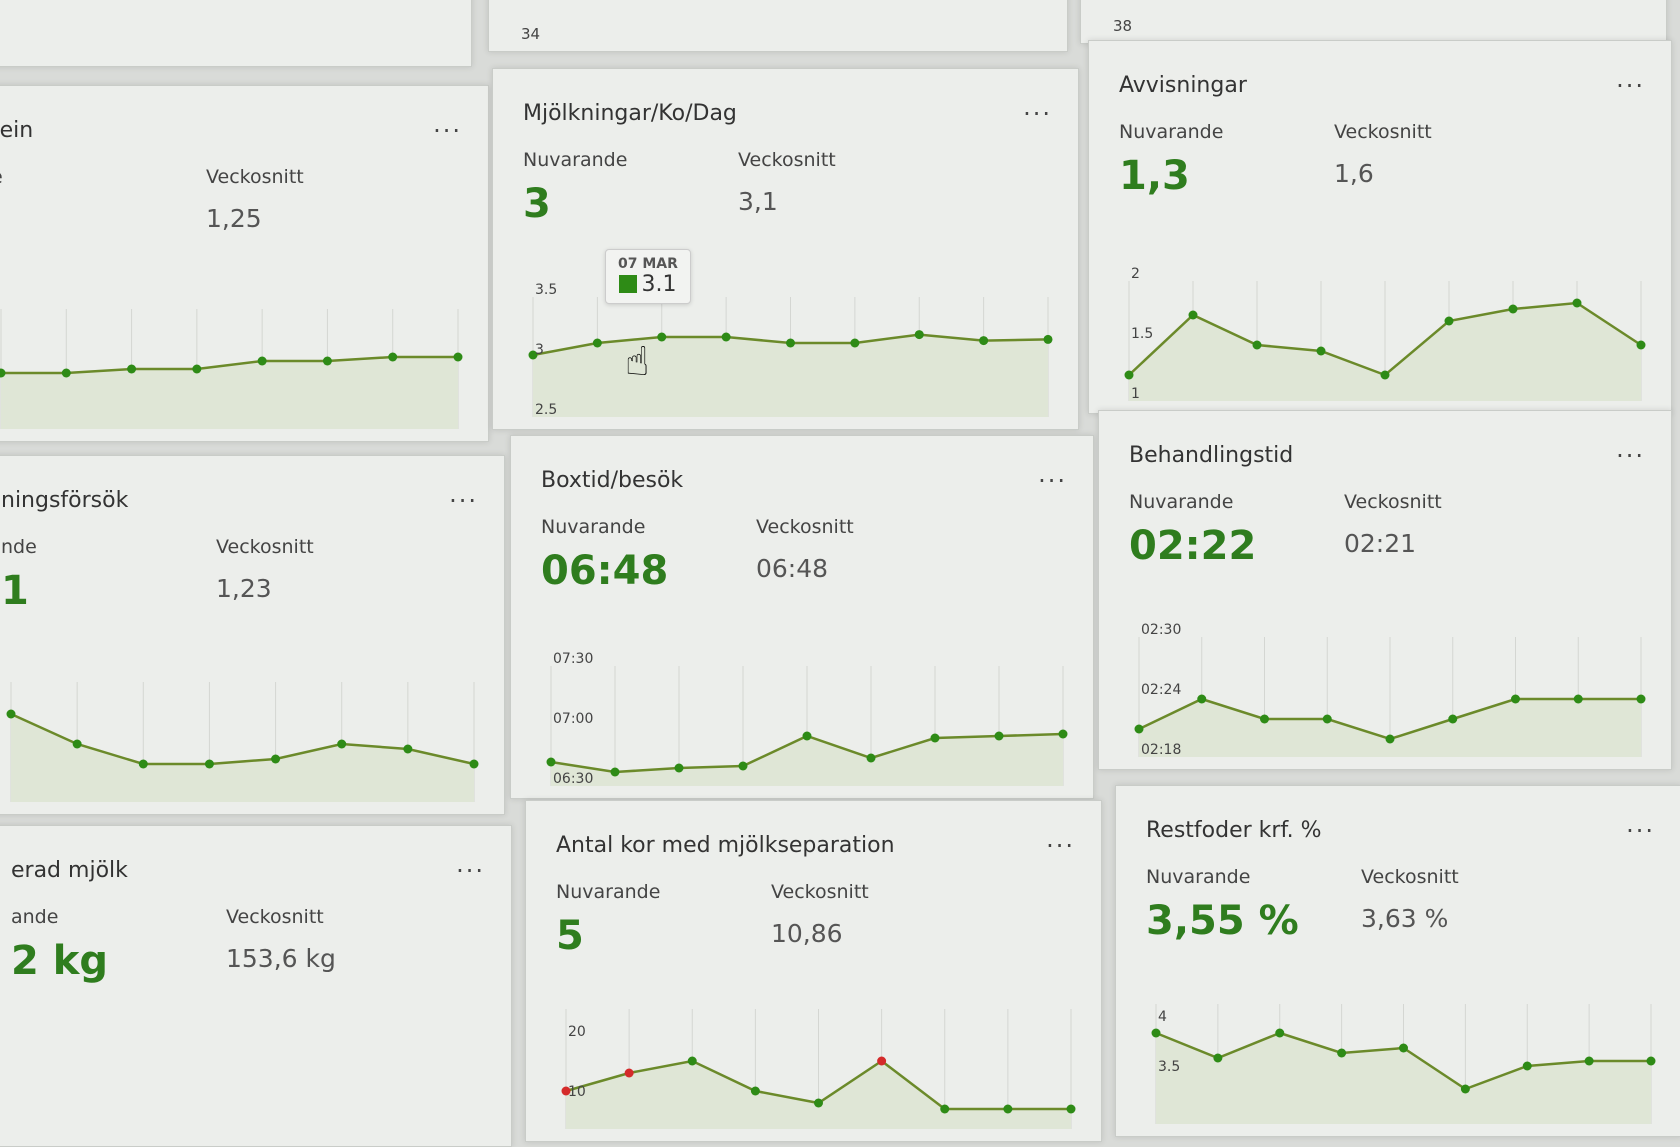 Image resolution: width=1680 pixels, height=1147 pixels. What do you see at coordinates (1161, 690) in the screenshot?
I see `y-tick-label: 02:24` at bounding box center [1161, 690].